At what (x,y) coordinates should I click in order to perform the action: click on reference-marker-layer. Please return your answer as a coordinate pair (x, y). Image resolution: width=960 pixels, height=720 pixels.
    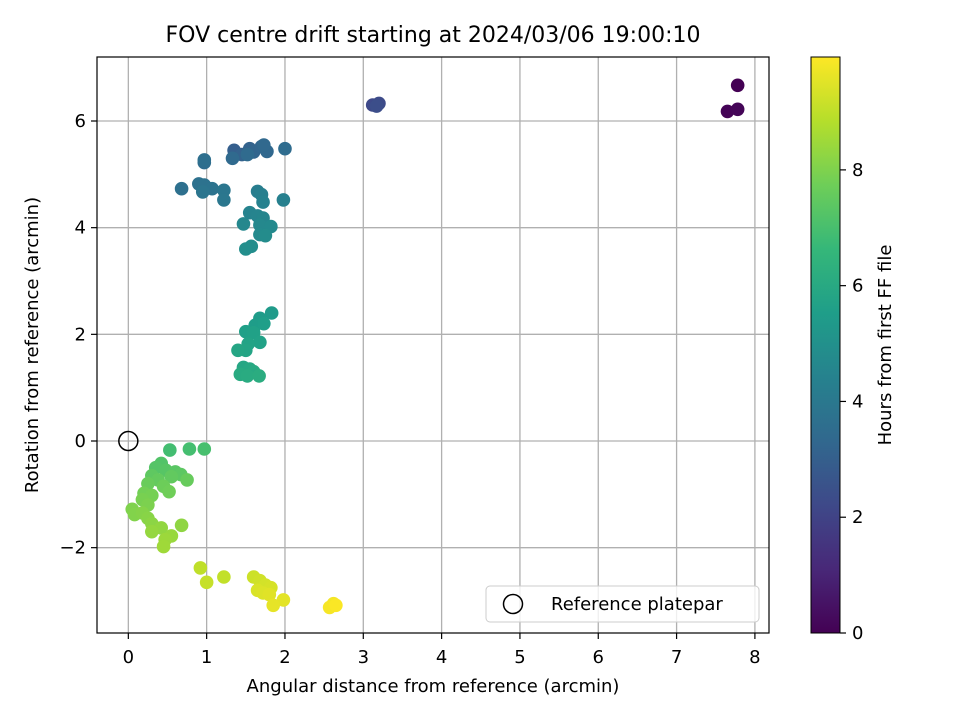
    Looking at the image, I should click on (128, 441).